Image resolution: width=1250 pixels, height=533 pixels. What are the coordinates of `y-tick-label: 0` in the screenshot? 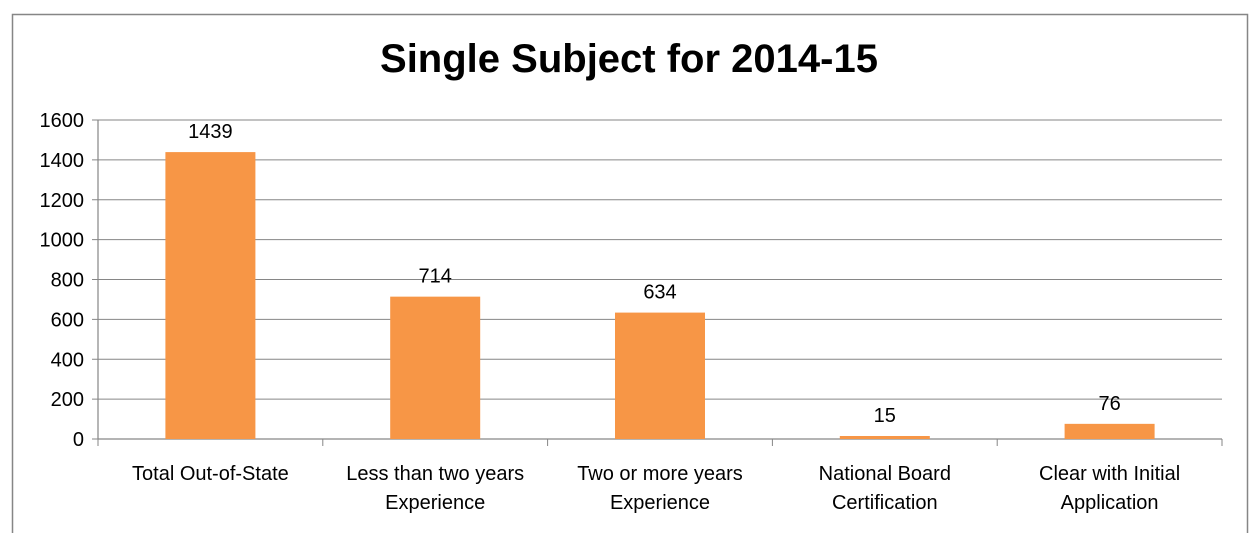 It's located at (78, 440).